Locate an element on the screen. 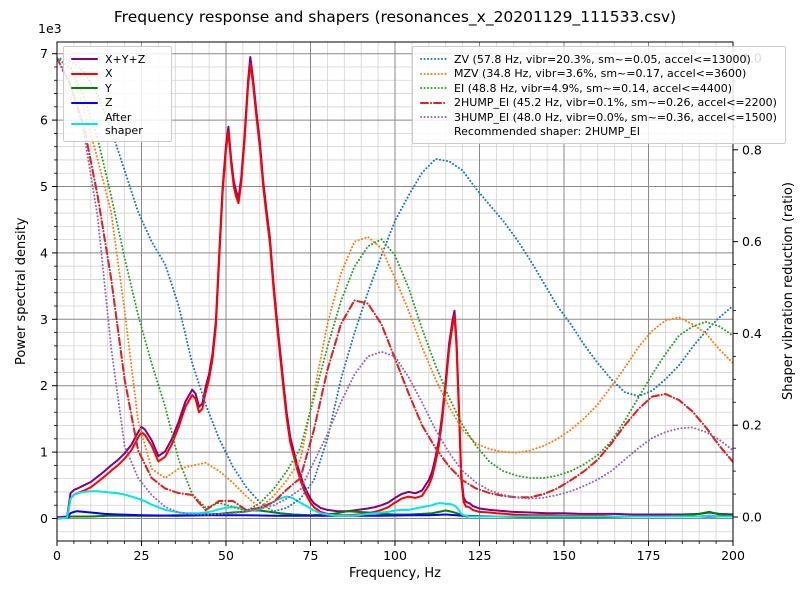 The image size is (800, 600). x-tick-label: 75 is located at coordinates (311, 555).